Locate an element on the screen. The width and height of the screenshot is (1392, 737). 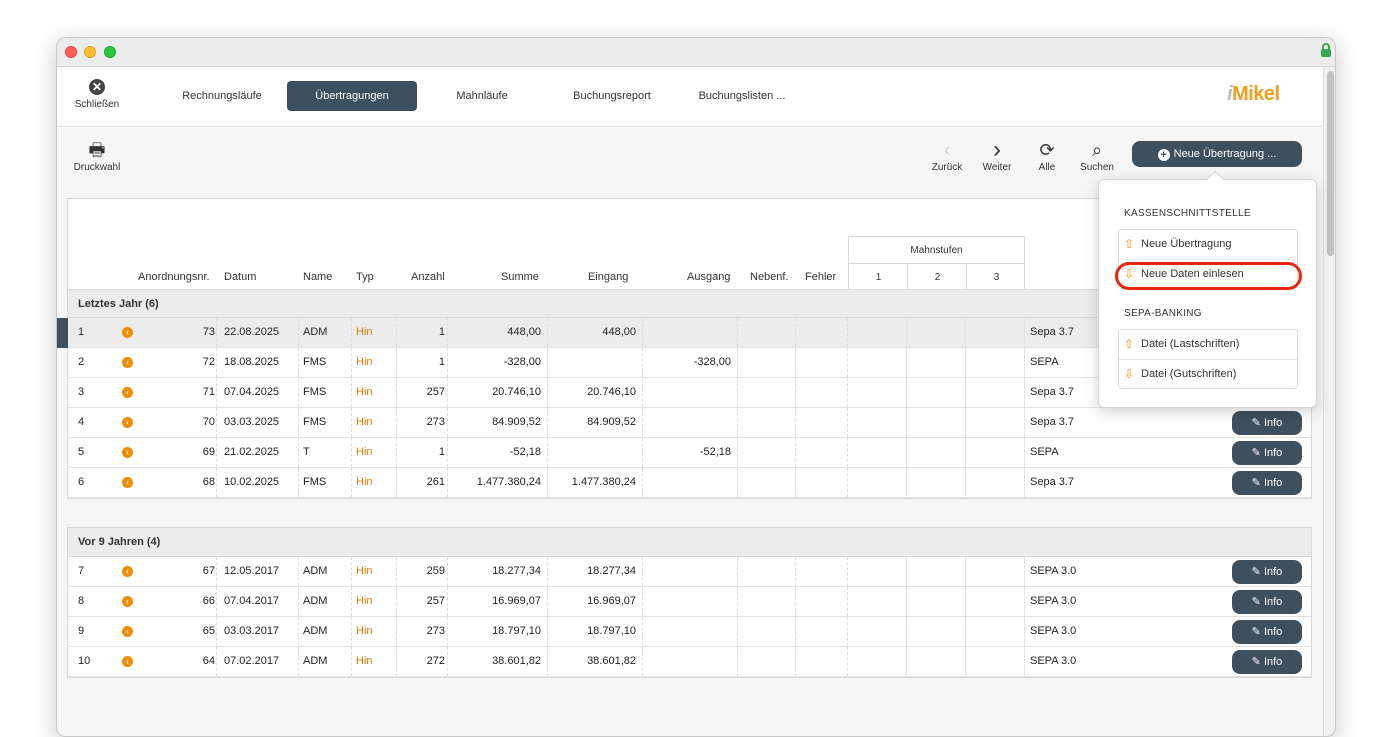
row-anzahl: 257 is located at coordinates (435, 392).